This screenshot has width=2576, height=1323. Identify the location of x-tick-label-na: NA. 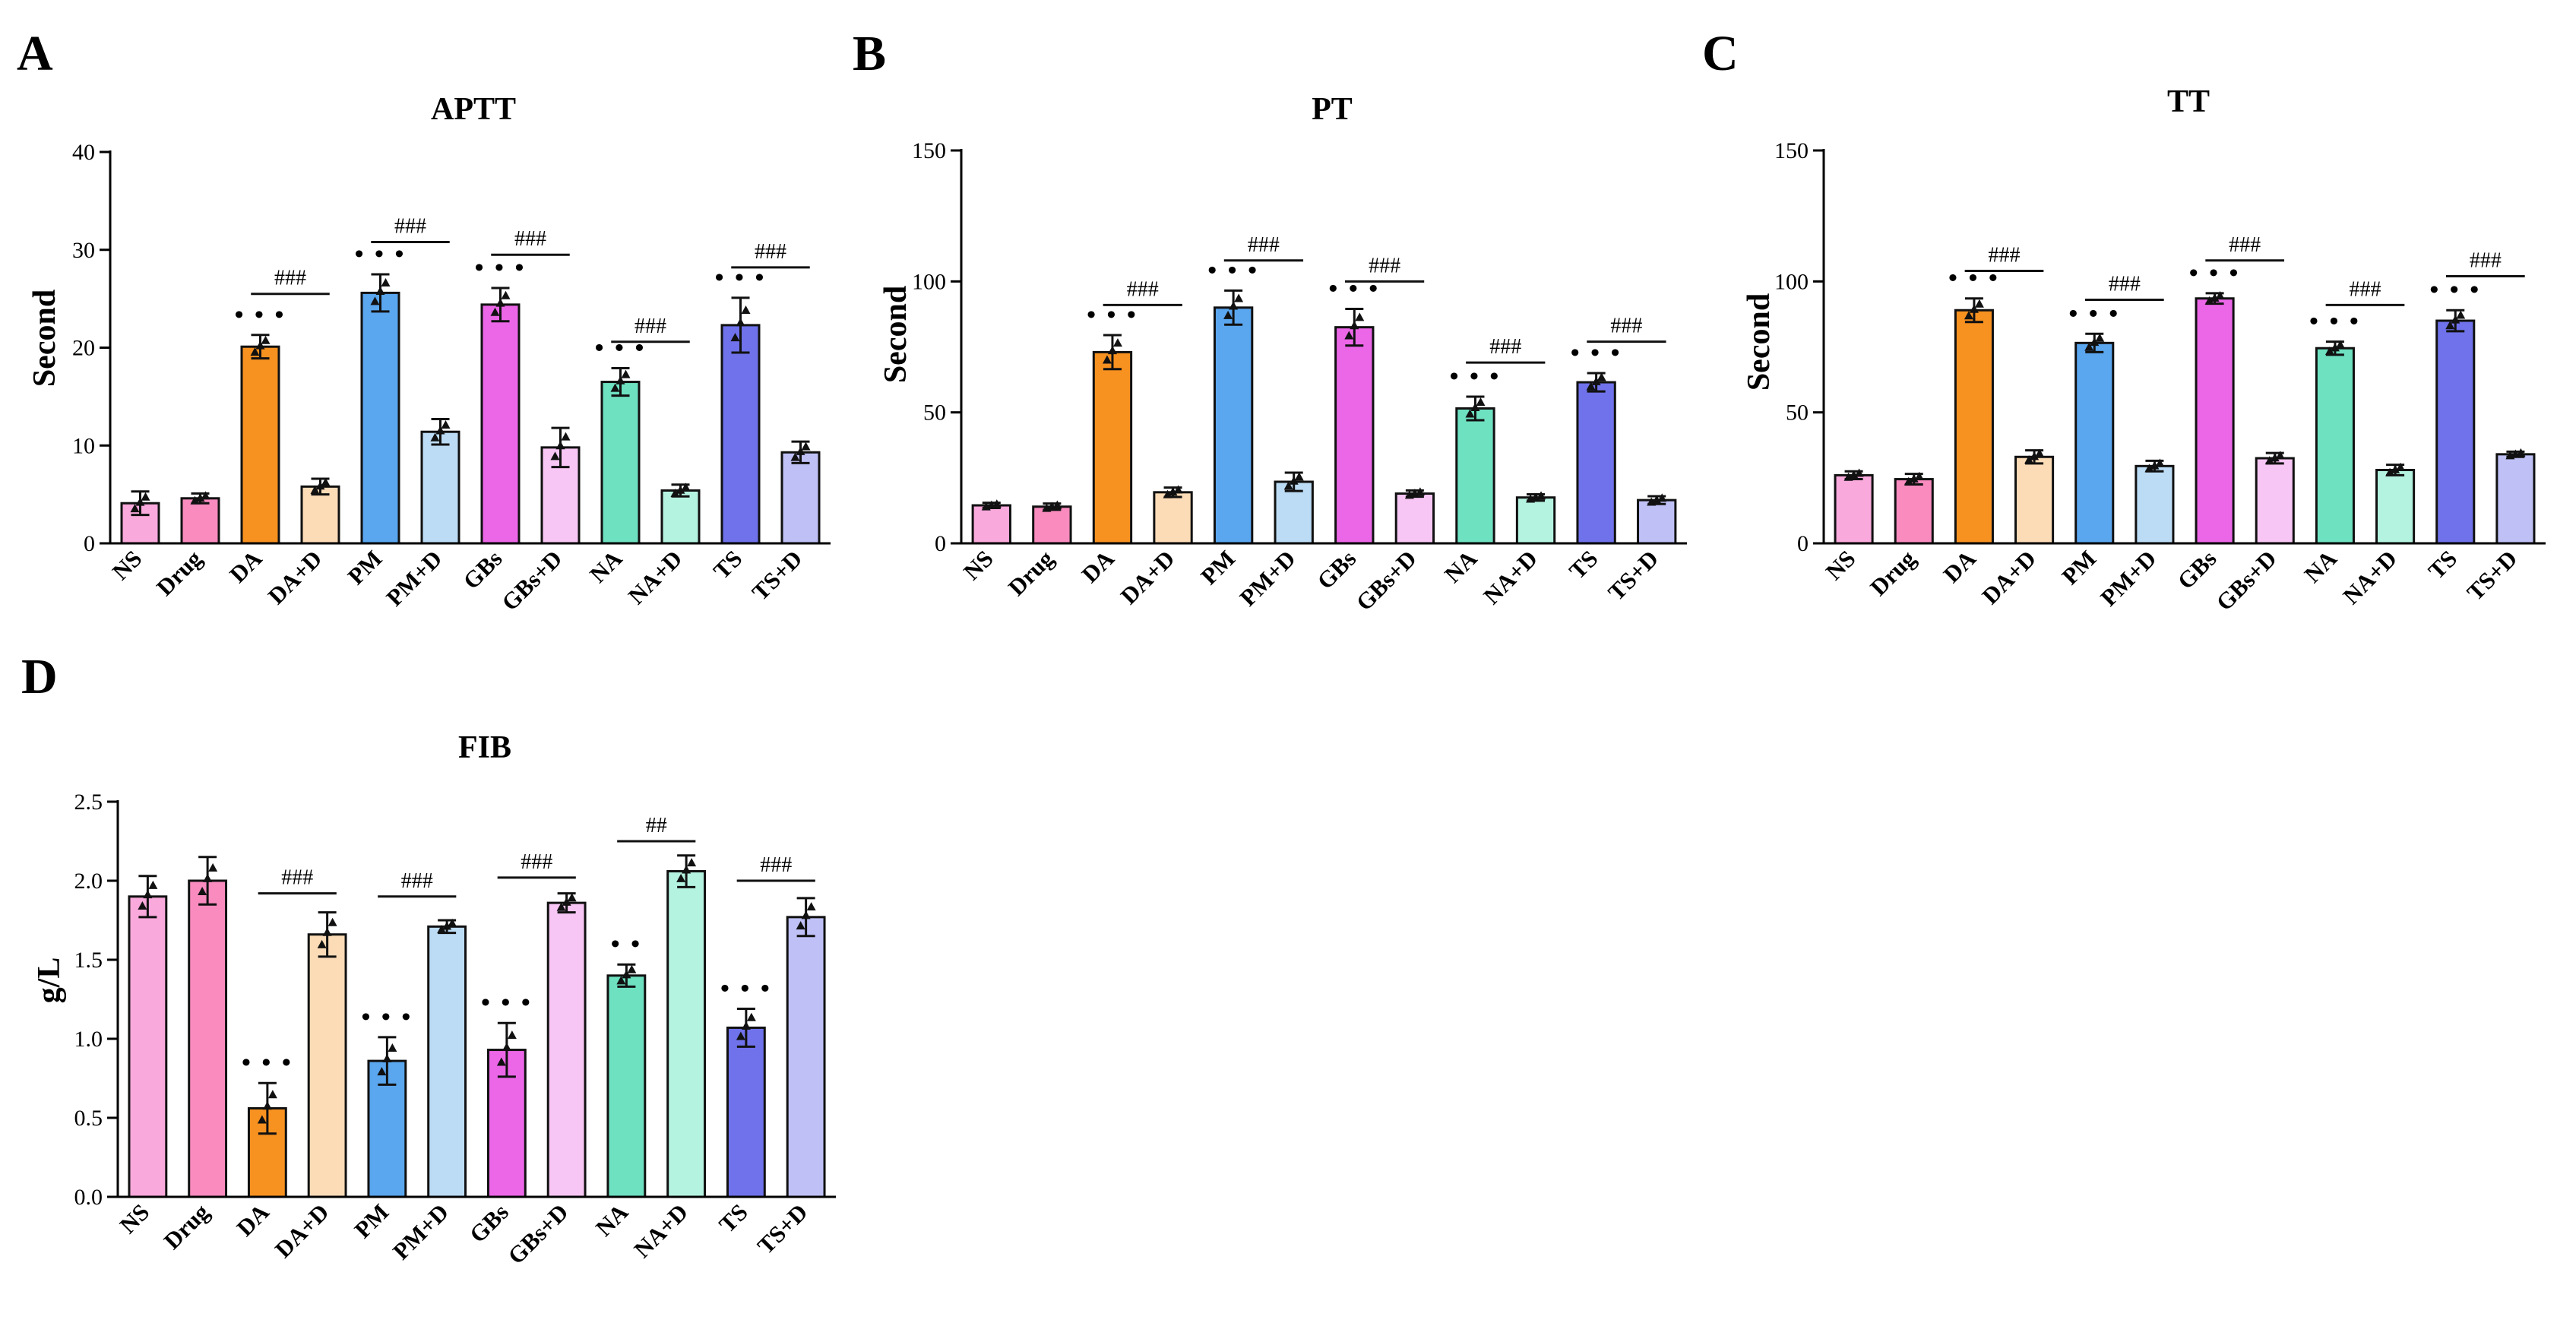
(606, 566).